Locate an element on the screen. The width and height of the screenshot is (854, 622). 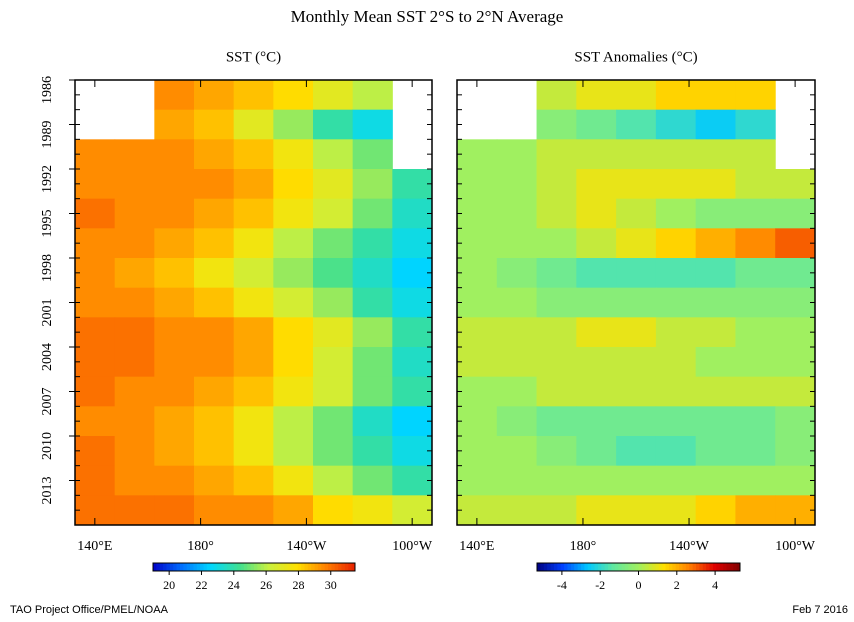
colorbar-tick-label: 30 is located at coordinates (331, 585).